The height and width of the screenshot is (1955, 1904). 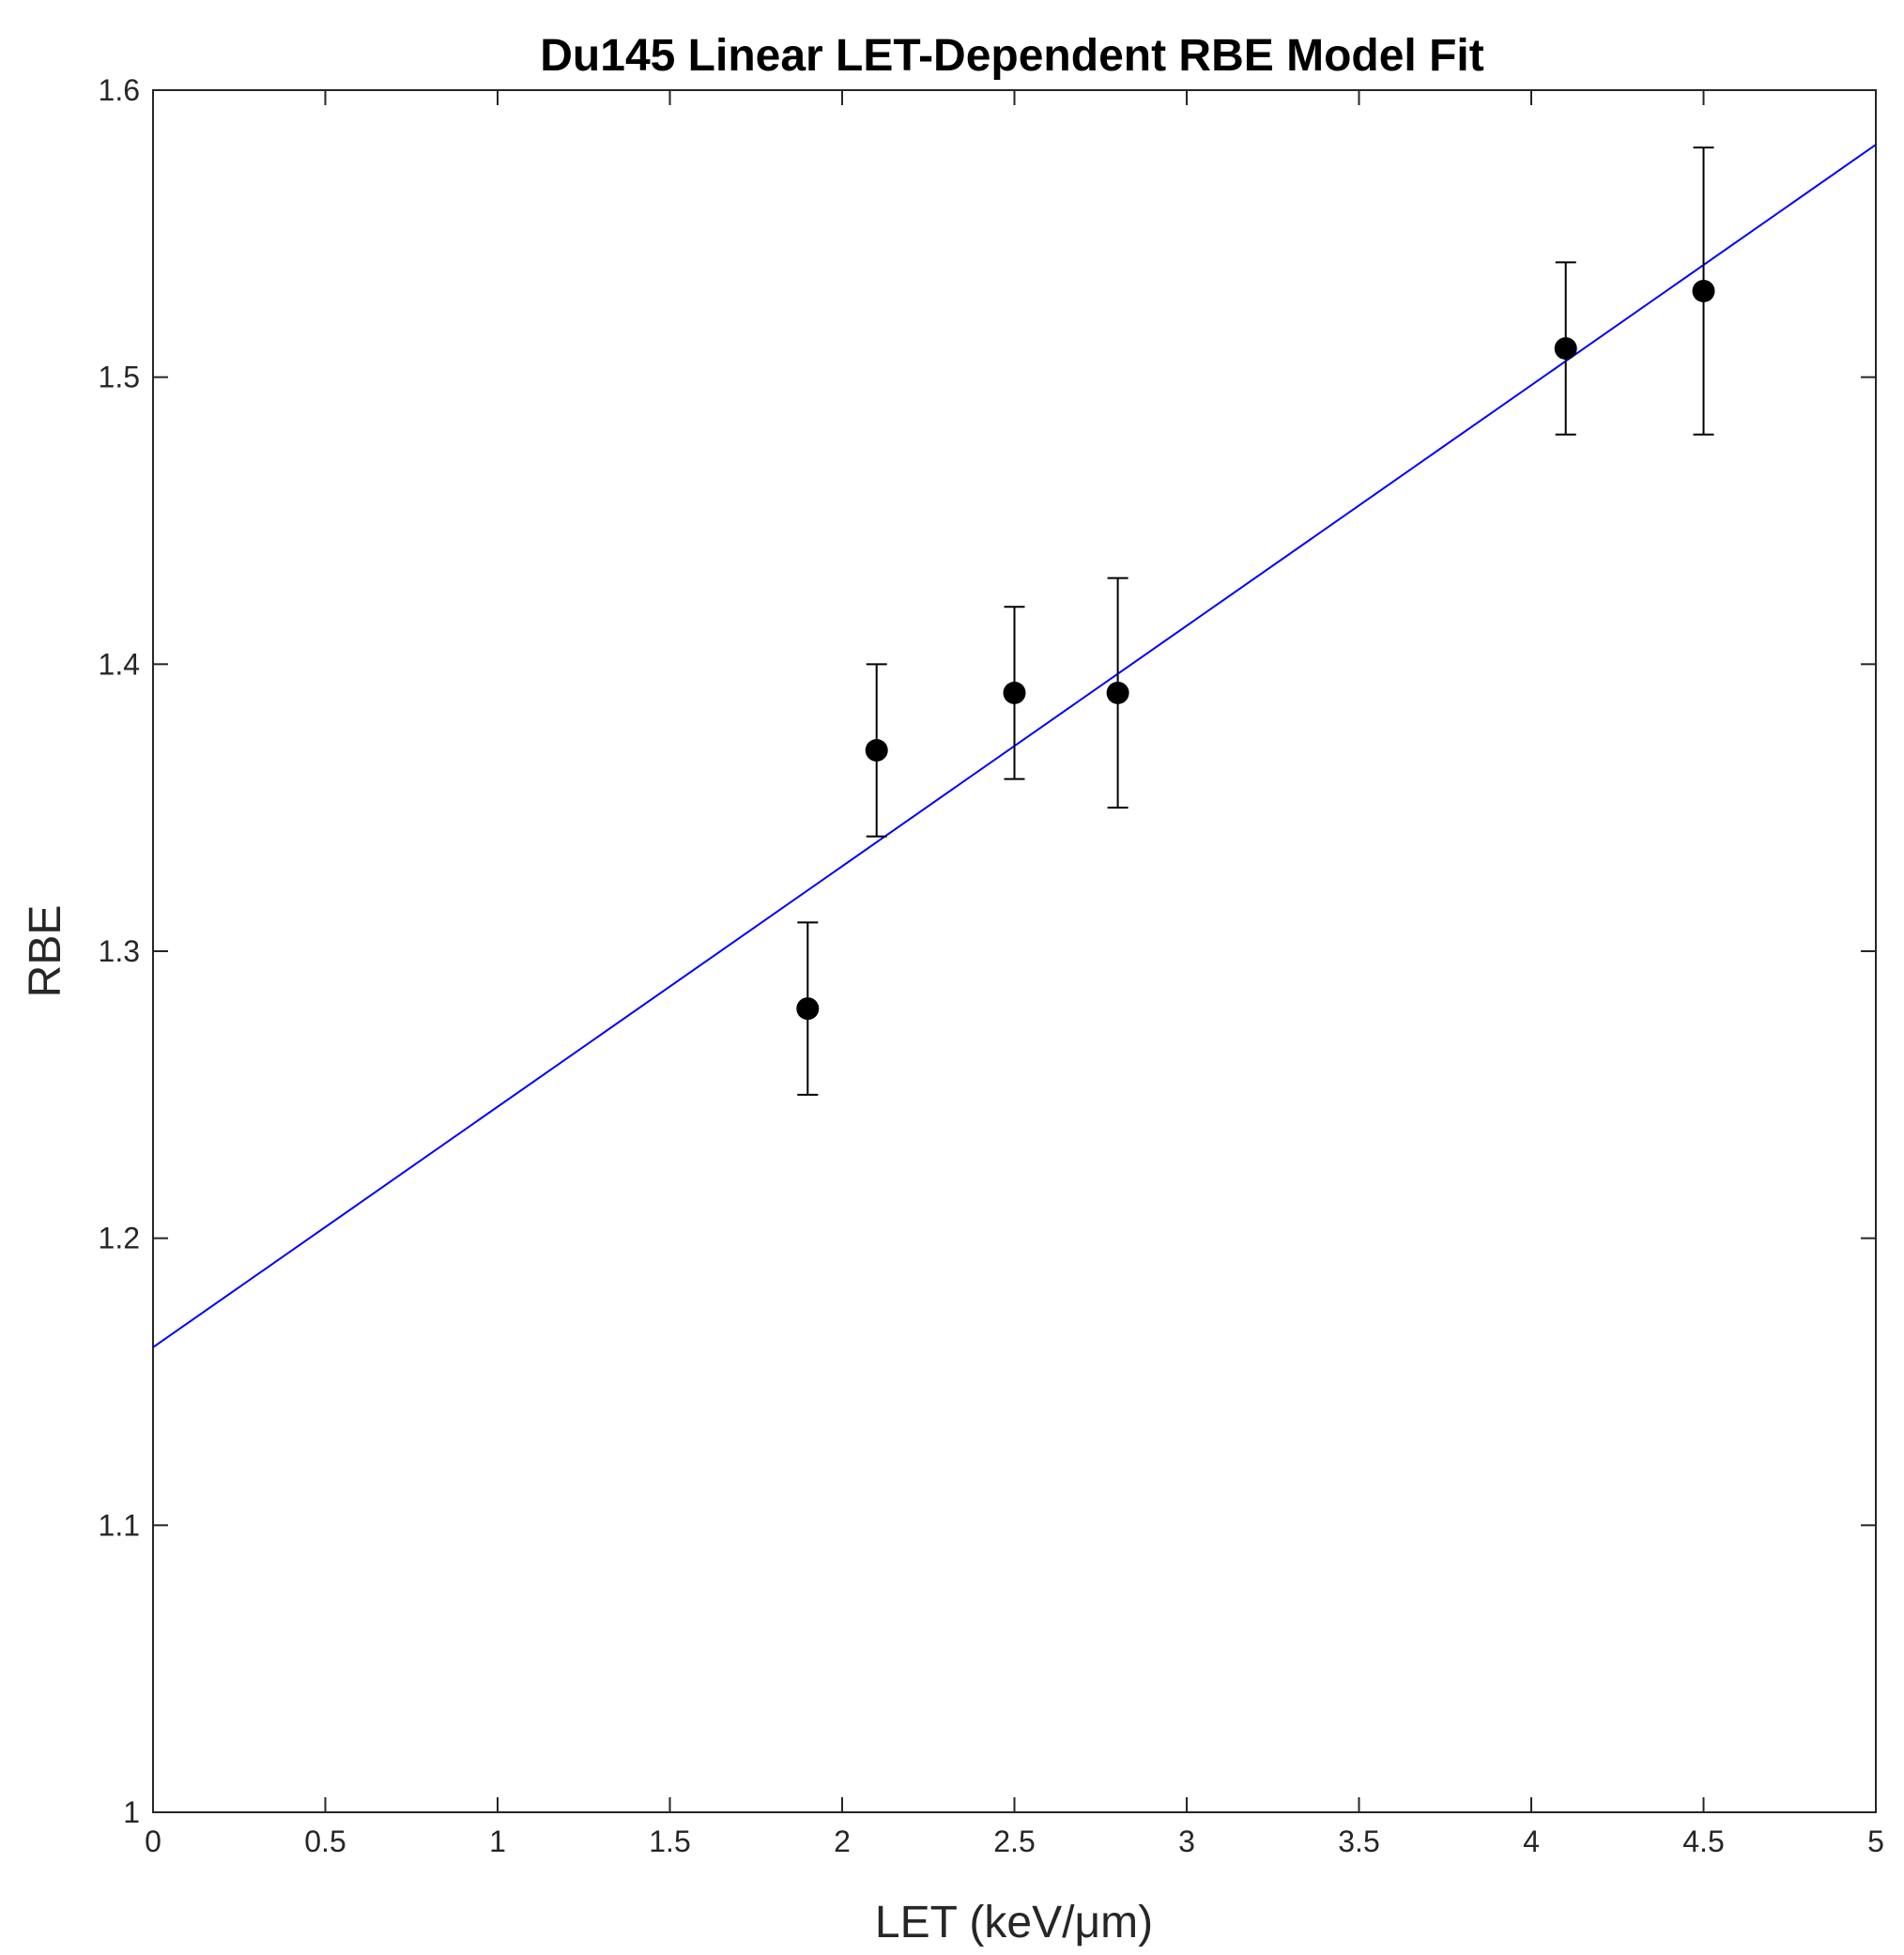 I want to click on y-tick-label: 1.5, so click(x=119, y=377).